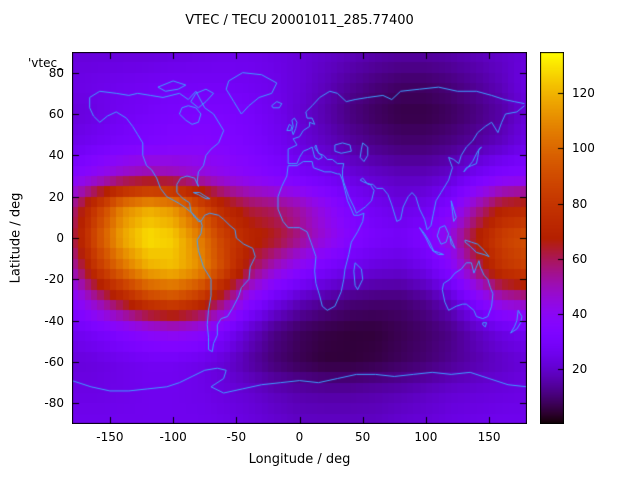 This screenshot has width=640, height=480. Describe the element at coordinates (363, 437) in the screenshot. I see `x-tick-label: 50` at that location.